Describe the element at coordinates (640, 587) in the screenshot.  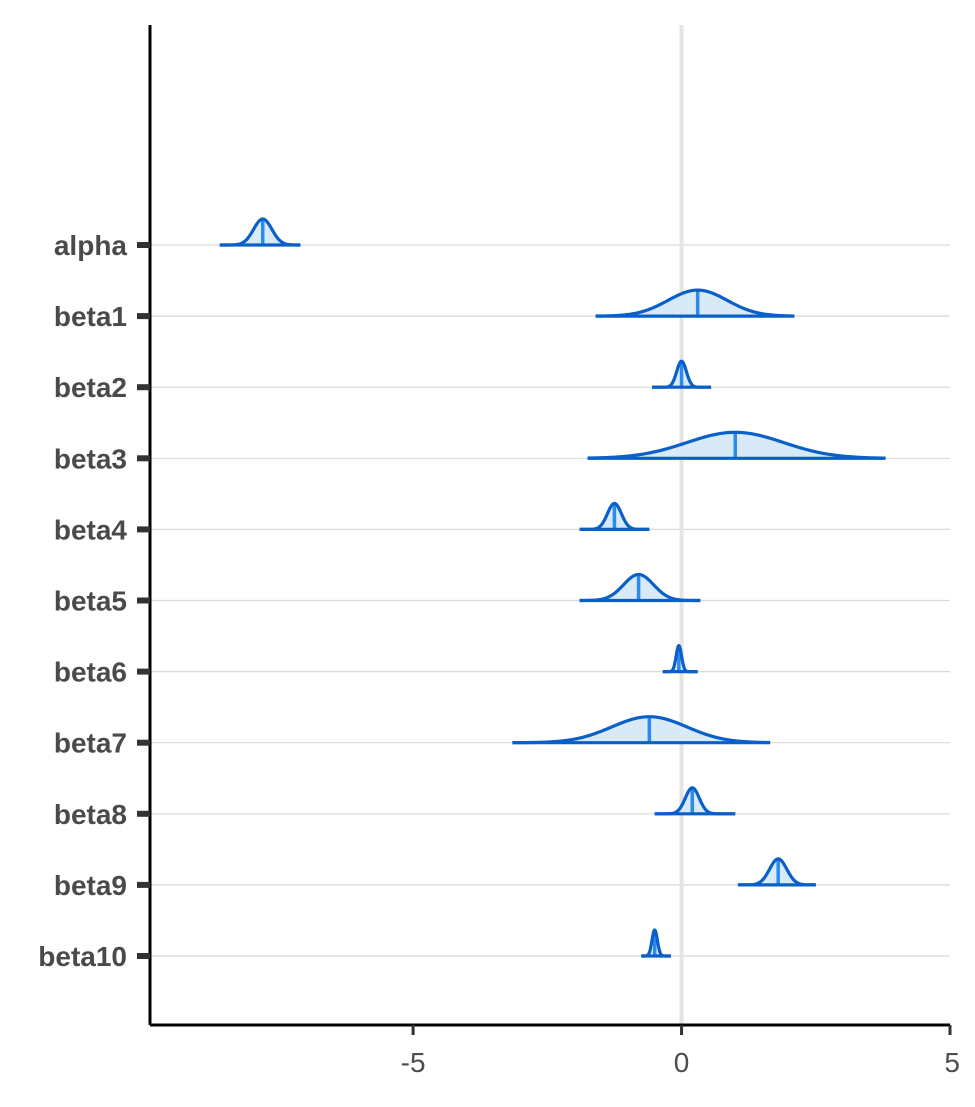
I see `ridge-beta5` at that location.